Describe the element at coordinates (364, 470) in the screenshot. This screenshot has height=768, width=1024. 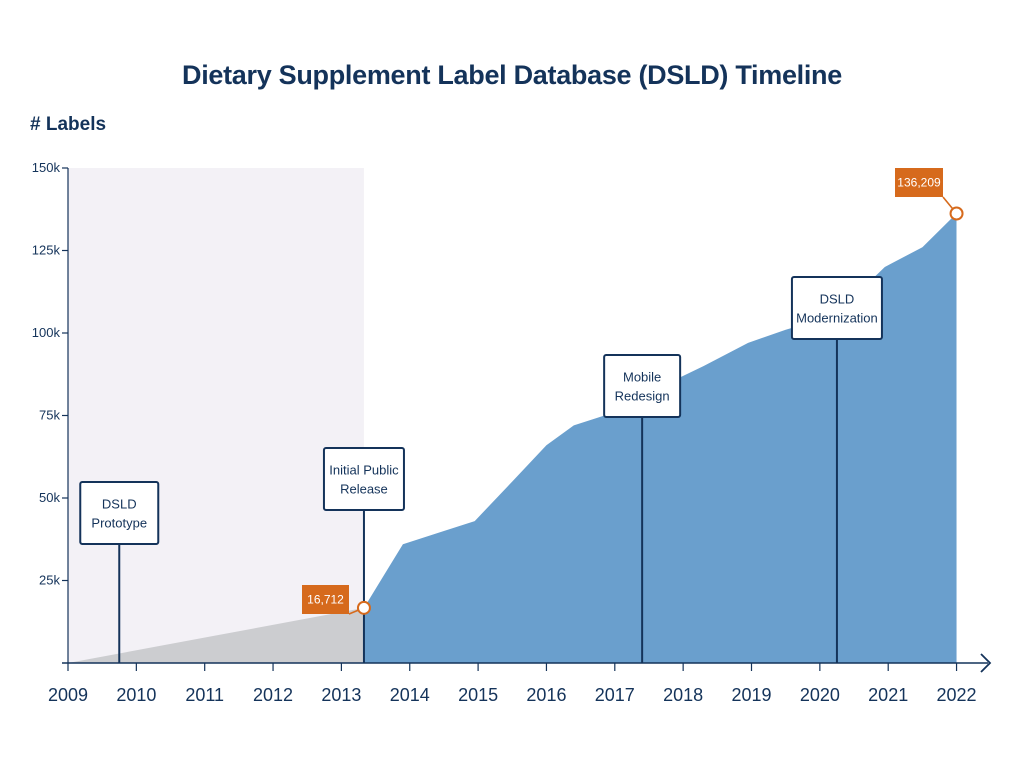
I see `milestone-label: Initial Public` at that location.